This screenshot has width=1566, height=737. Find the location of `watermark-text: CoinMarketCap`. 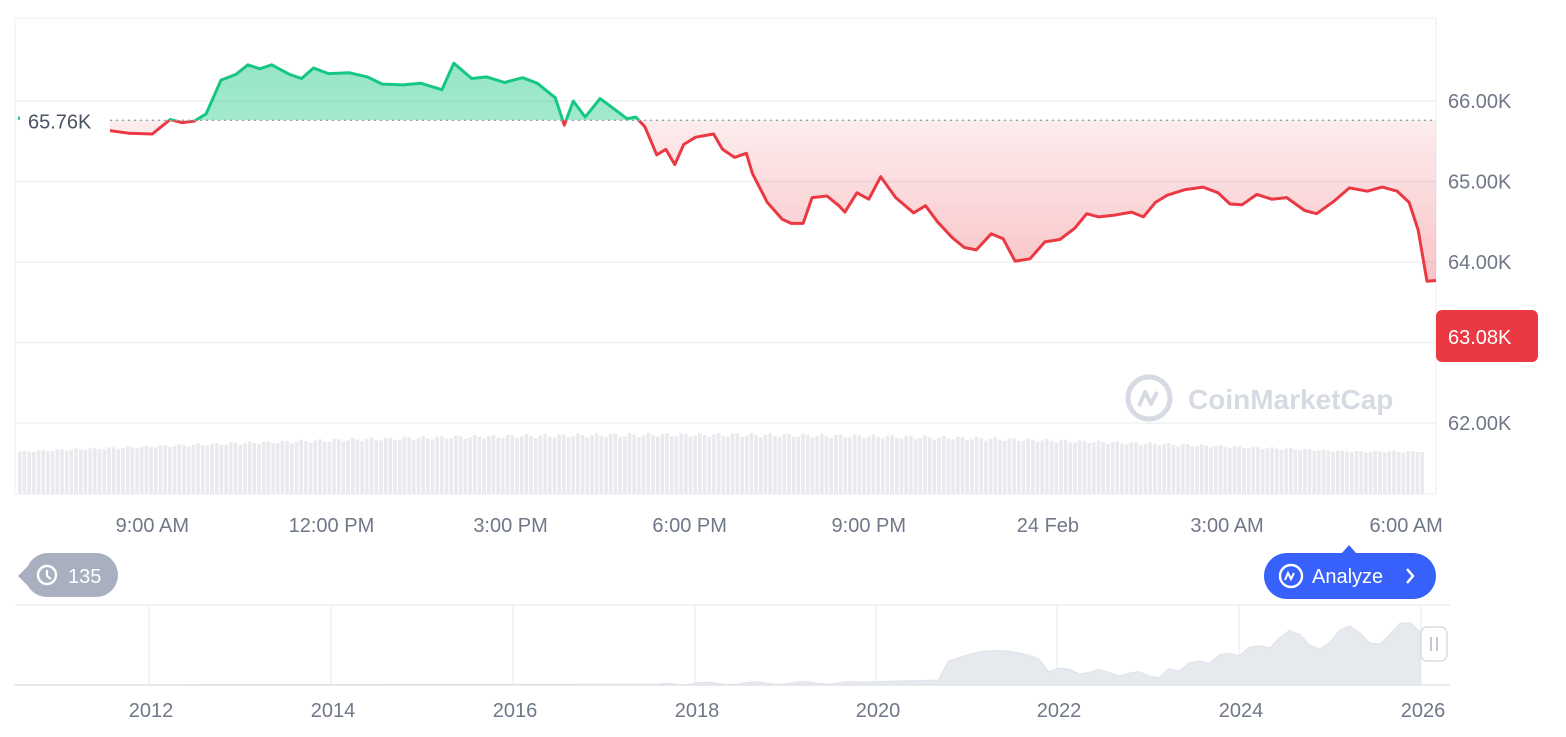

watermark-text: CoinMarketCap is located at coordinates (1290, 399).